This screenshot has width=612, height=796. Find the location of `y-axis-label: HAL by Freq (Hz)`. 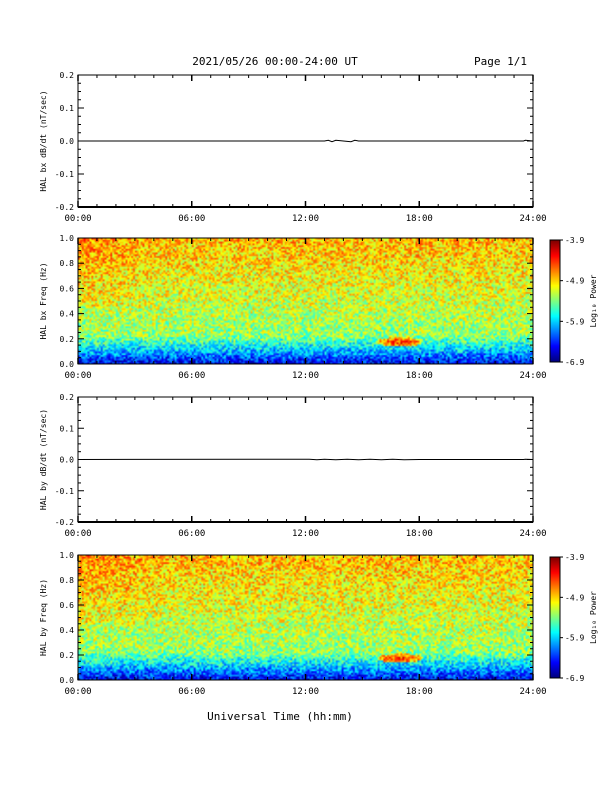

y-axis-label: HAL by Freq (Hz) is located at coordinates (43, 617).